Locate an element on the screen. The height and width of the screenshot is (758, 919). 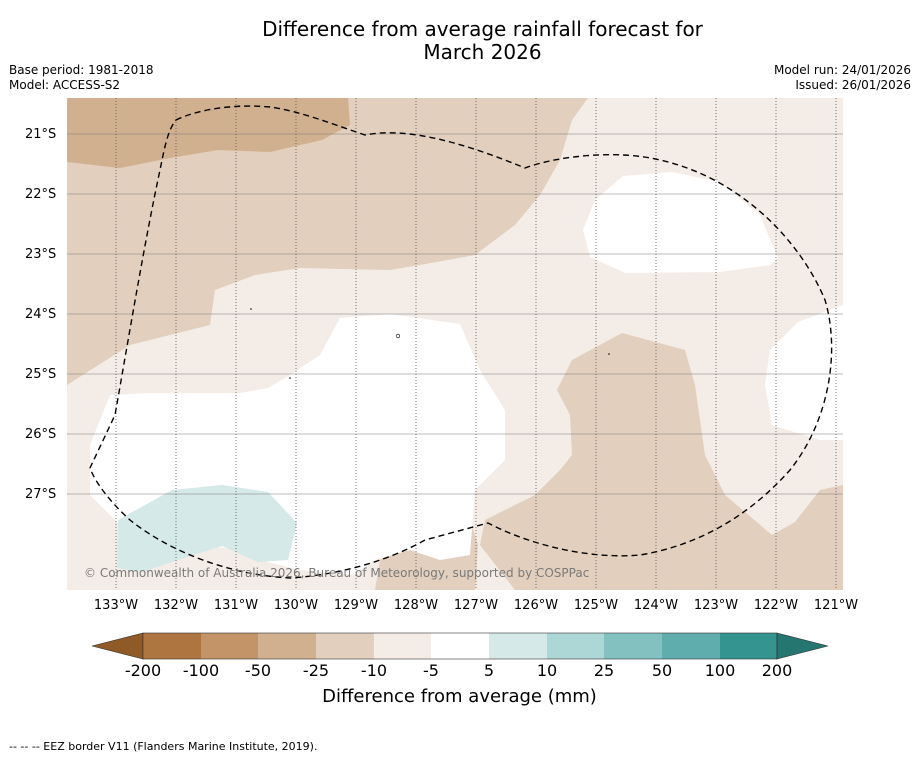
white-region-northeast is located at coordinates (680, 222).